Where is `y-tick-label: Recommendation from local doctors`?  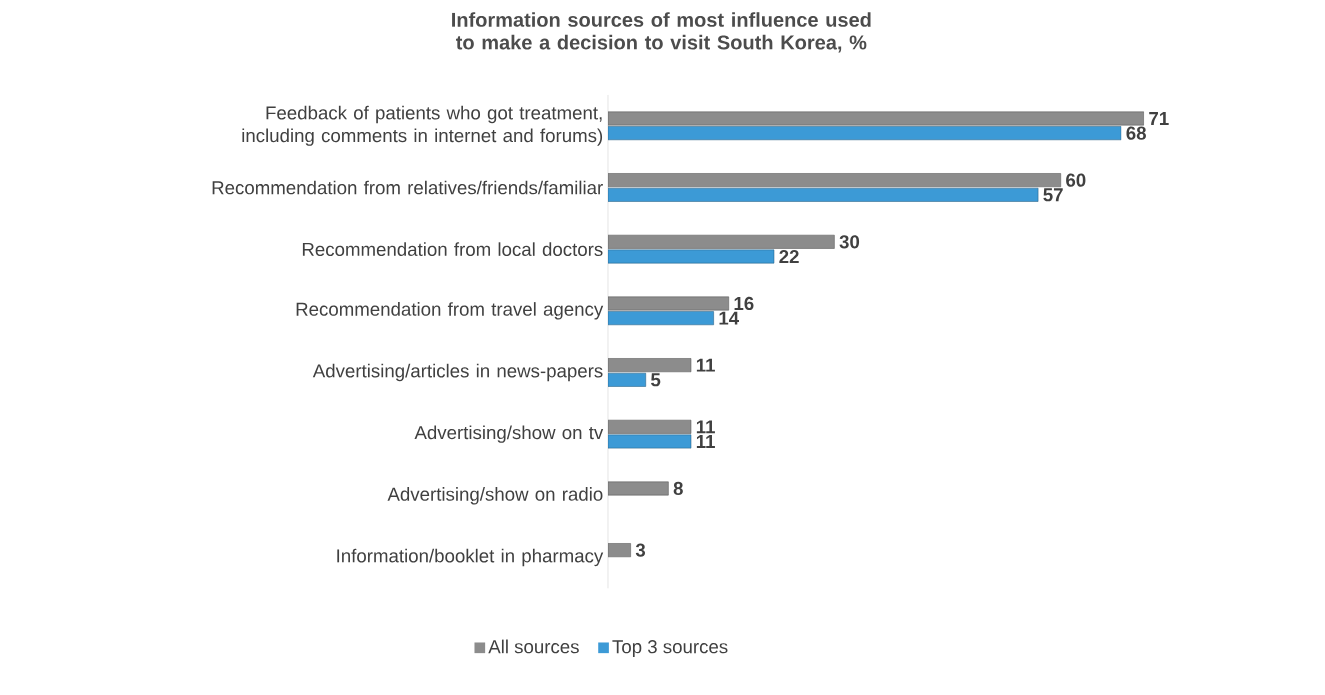 y-tick-label: Recommendation from local doctors is located at coordinates (452, 249).